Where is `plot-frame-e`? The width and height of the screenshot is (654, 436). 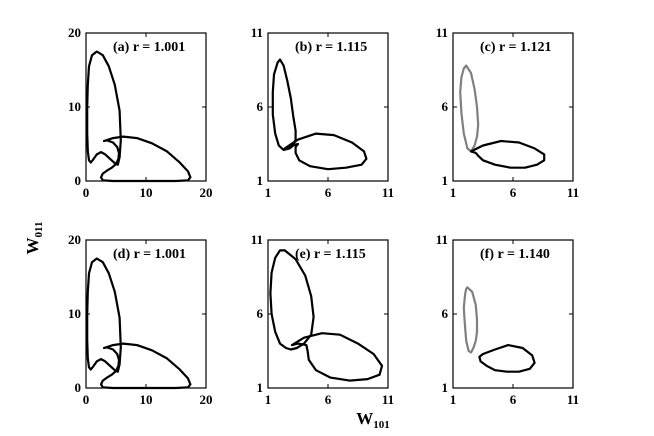
plot-frame-e is located at coordinates (328, 314).